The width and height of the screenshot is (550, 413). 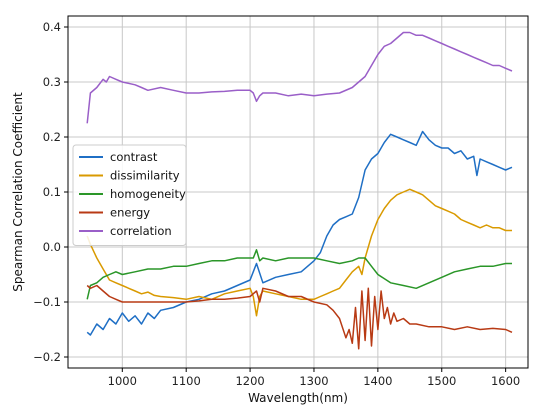 What do you see at coordinates (47, 357) in the screenshot?
I see `y-tick-label: −0.2` at bounding box center [47, 357].